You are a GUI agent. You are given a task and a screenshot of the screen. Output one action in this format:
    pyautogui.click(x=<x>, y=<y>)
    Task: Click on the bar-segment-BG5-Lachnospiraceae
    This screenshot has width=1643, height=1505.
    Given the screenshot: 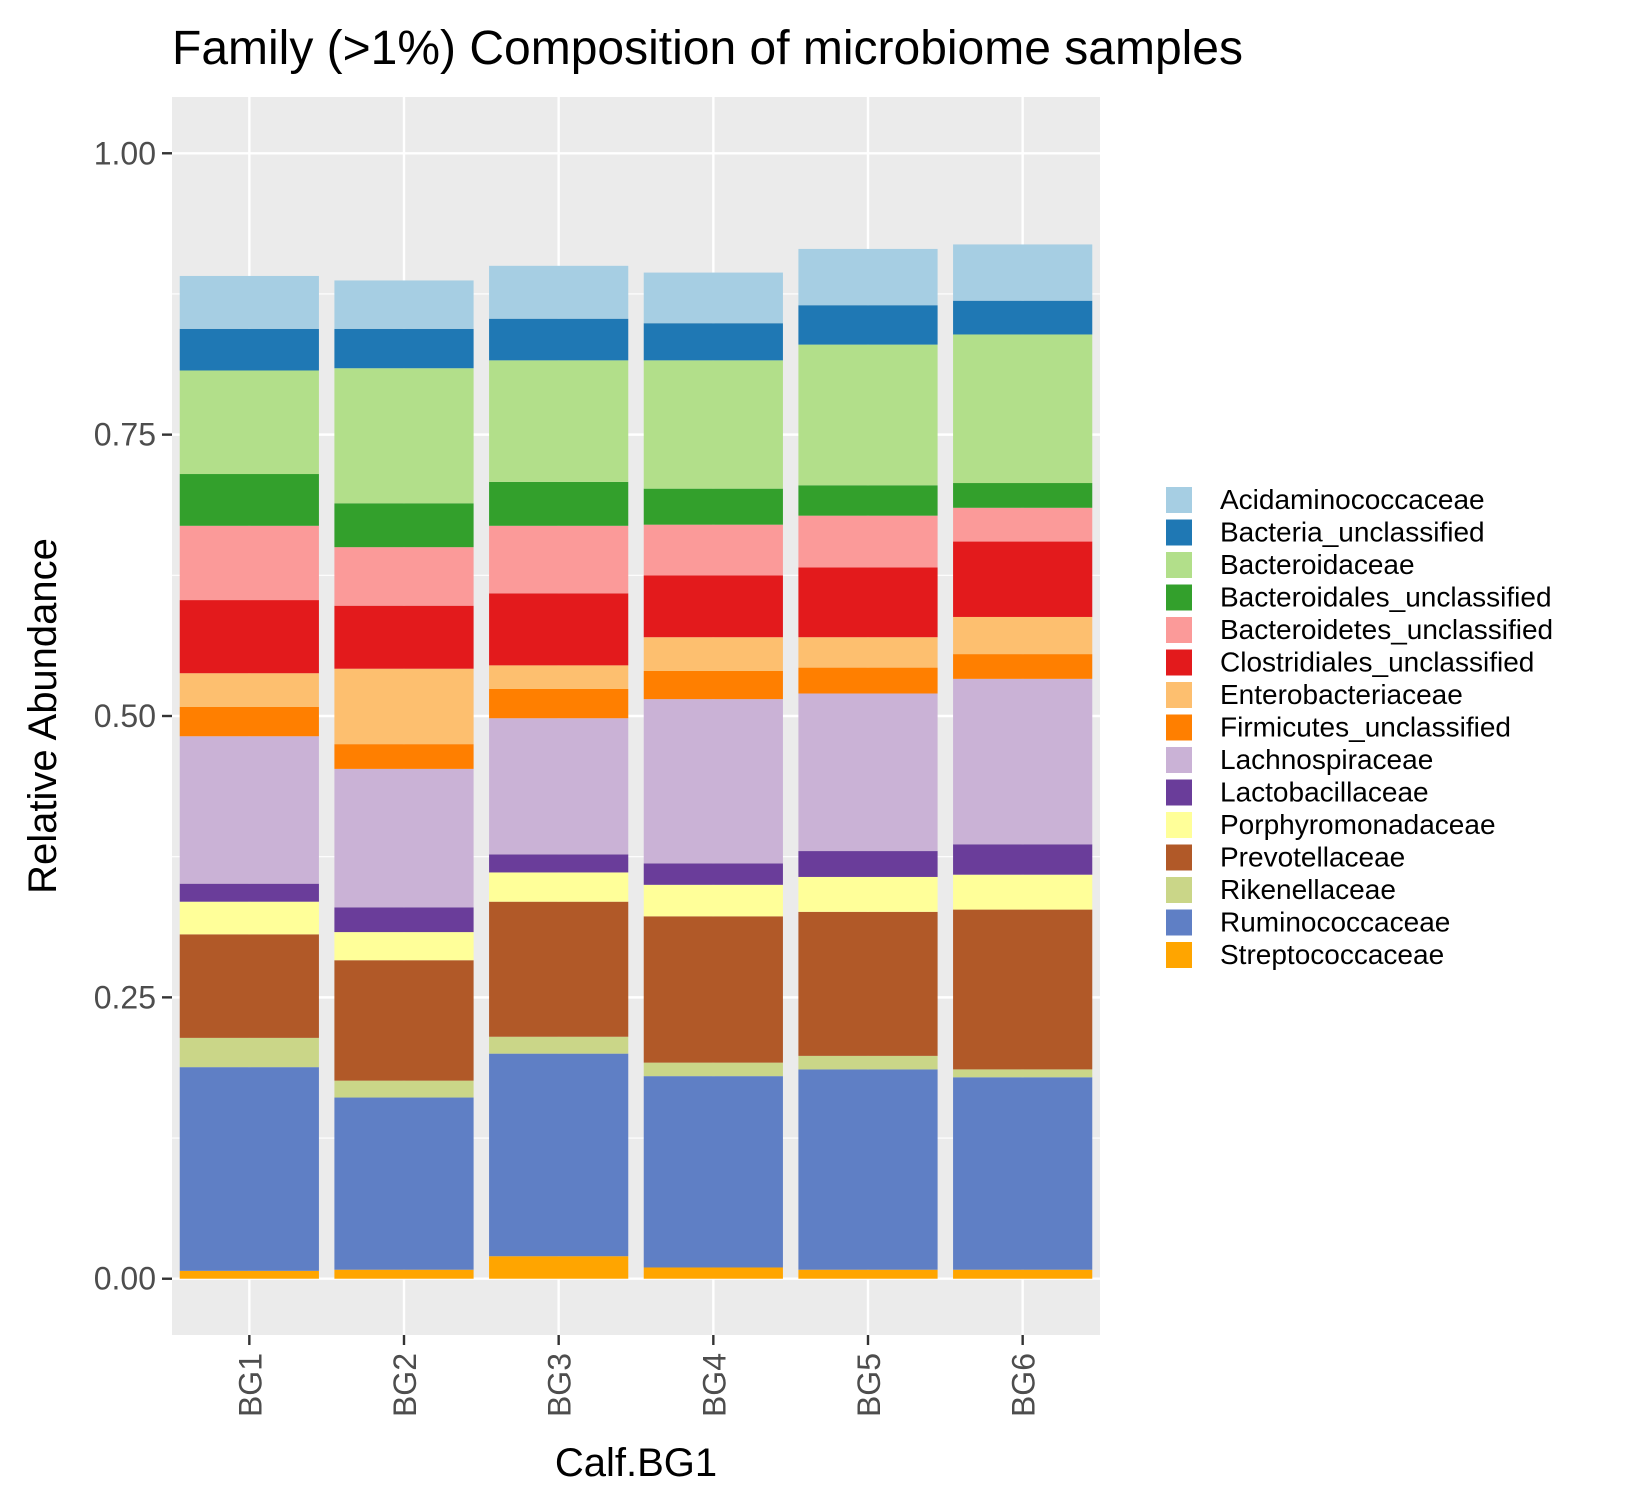 What is the action you would take?
    pyautogui.click(x=868, y=772)
    